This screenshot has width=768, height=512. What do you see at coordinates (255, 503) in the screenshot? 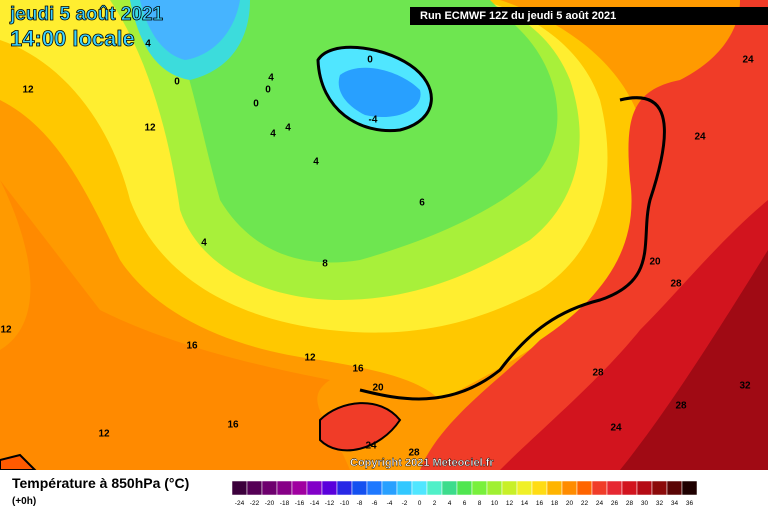
I see `scale-label: -22` at bounding box center [255, 503].